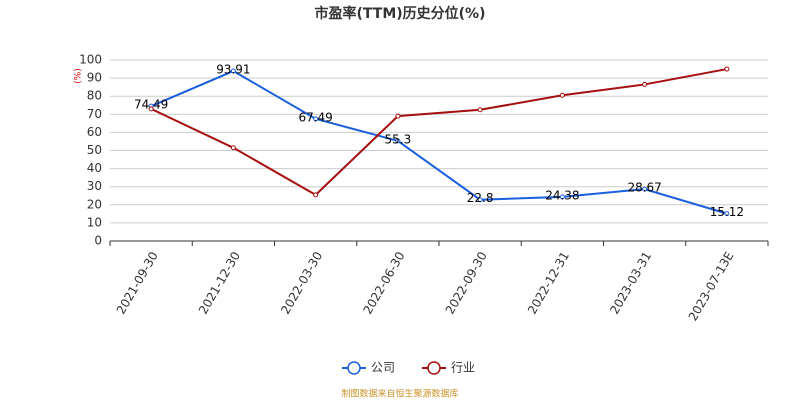  Describe the element at coordinates (711, 286) in the screenshot. I see `x-tick-label: 2023-07-13E` at that location.